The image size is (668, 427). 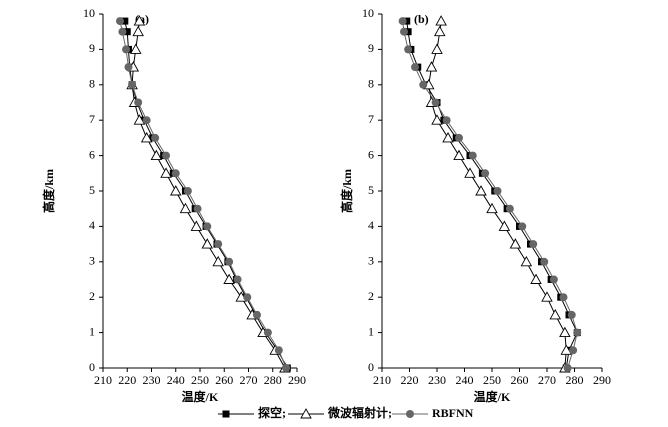 I want to click on y-tick-label: 2, so click(x=92, y=296).